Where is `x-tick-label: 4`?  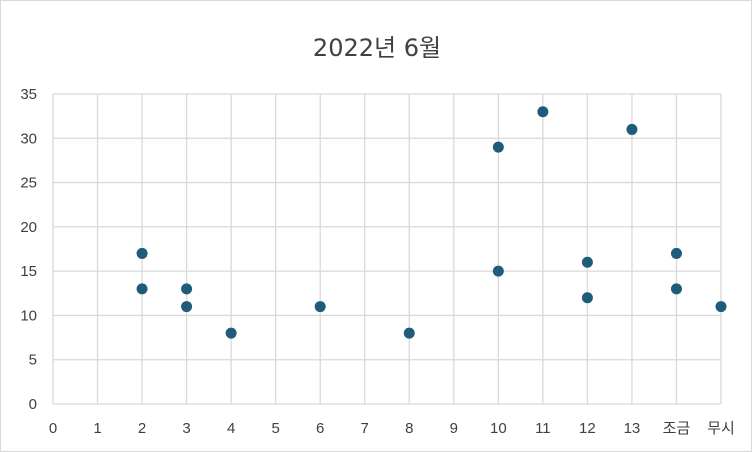
x-tick-label: 4 is located at coordinates (231, 428).